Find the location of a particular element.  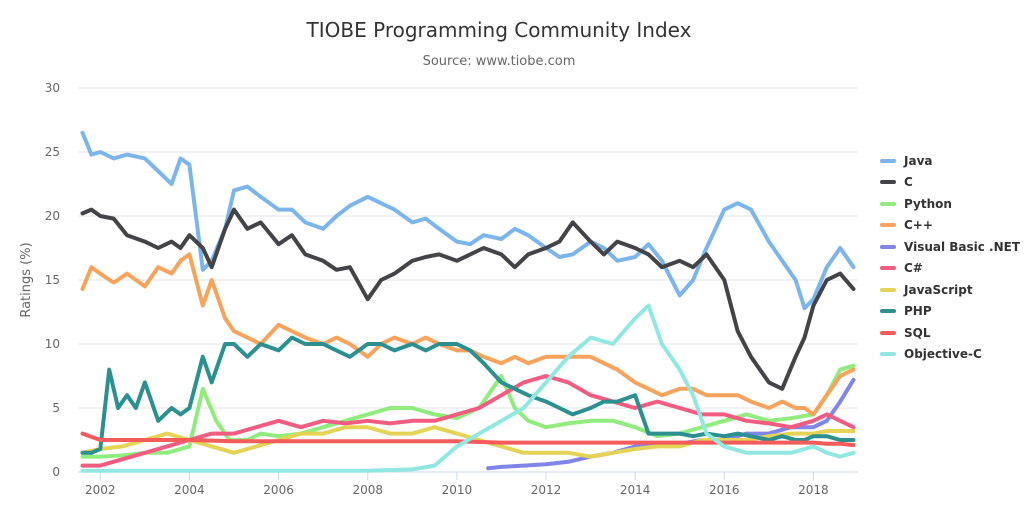

legend-label: Objective-C is located at coordinates (943, 354).